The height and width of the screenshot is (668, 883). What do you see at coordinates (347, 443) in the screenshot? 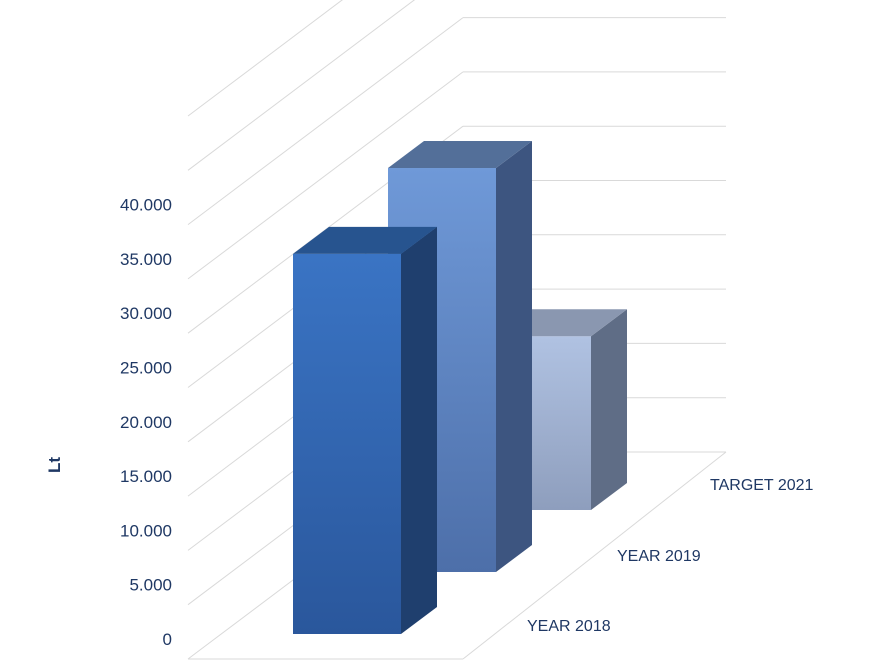
I see `bar-front-face` at bounding box center [347, 443].